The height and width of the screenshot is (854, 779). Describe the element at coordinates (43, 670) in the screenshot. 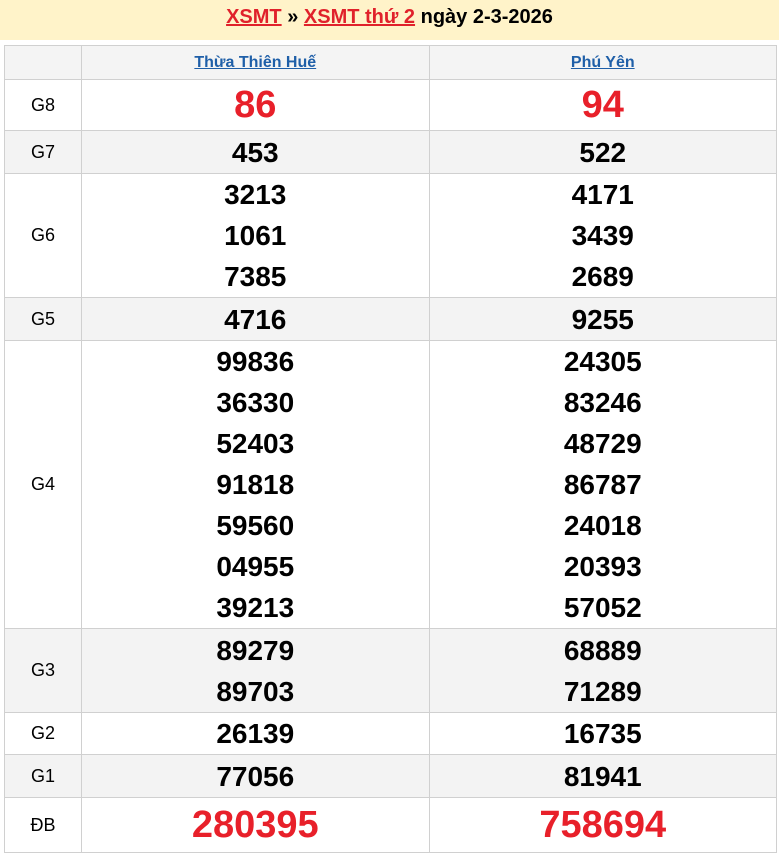

I see `prize-label: G3` at that location.